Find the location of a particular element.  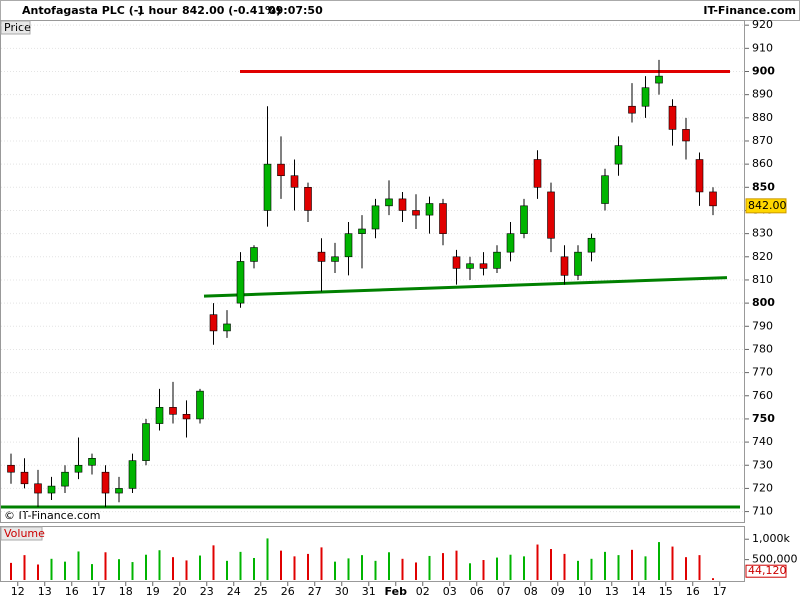

y-tick-label: 820 is located at coordinates (762, 256).